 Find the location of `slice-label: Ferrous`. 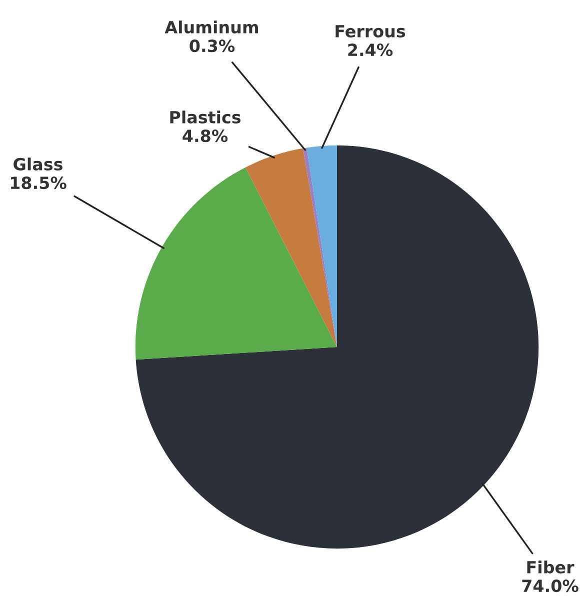

slice-label: Ferrous is located at coordinates (371, 31).